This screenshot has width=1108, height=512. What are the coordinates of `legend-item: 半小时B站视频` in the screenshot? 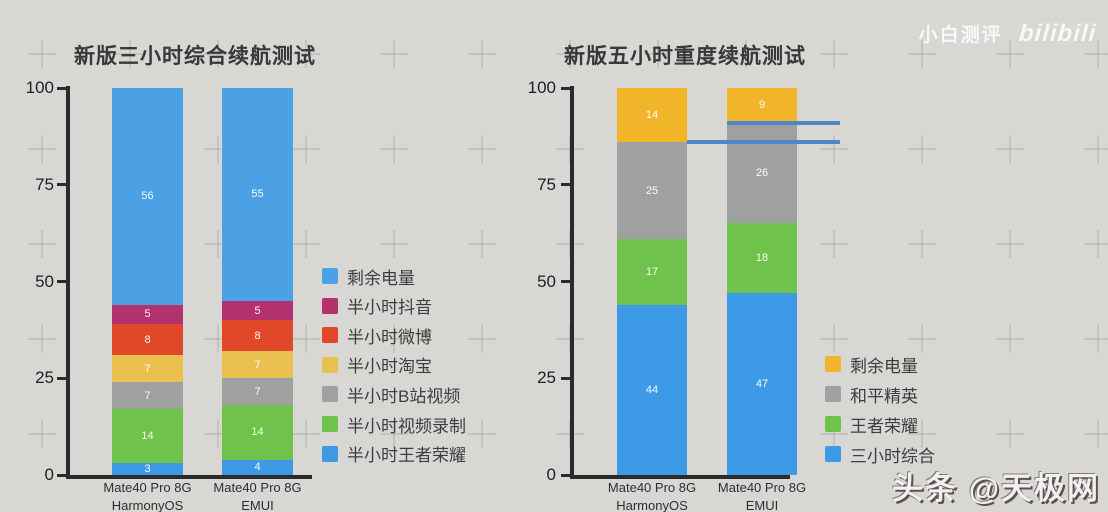 It's located at (391, 394).